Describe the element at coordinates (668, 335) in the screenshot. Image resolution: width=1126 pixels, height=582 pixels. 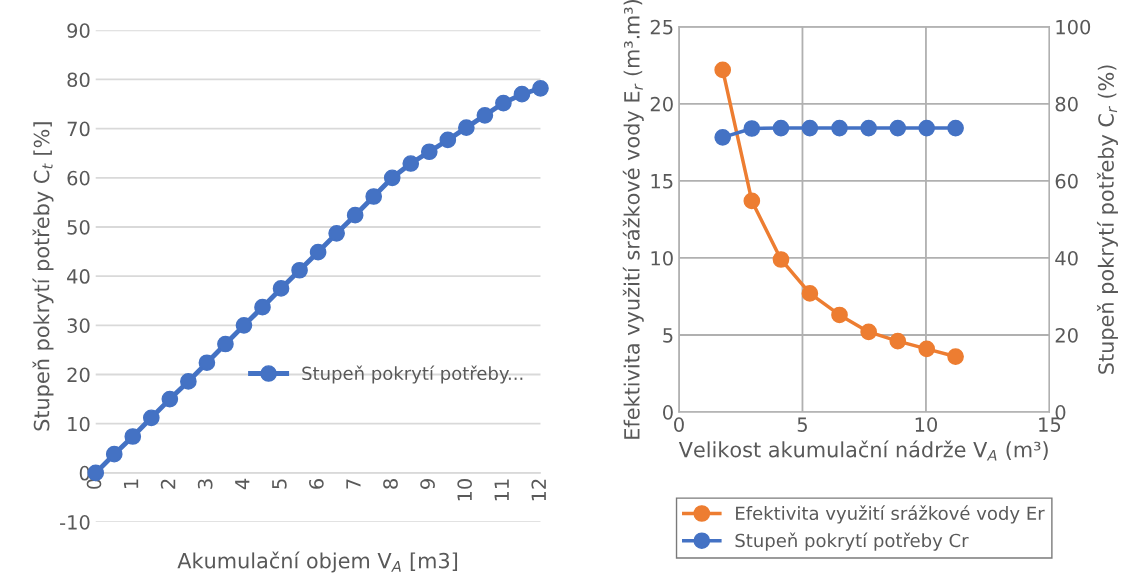
I see `y-tick-label: 5` at that location.